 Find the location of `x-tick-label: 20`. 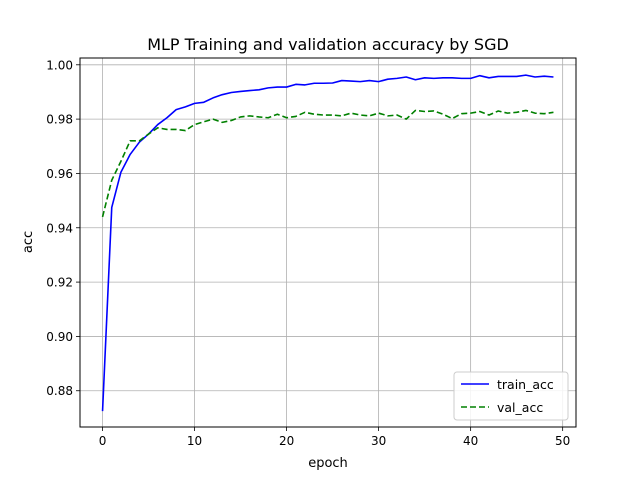

x-tick-label: 20 is located at coordinates (286, 441).